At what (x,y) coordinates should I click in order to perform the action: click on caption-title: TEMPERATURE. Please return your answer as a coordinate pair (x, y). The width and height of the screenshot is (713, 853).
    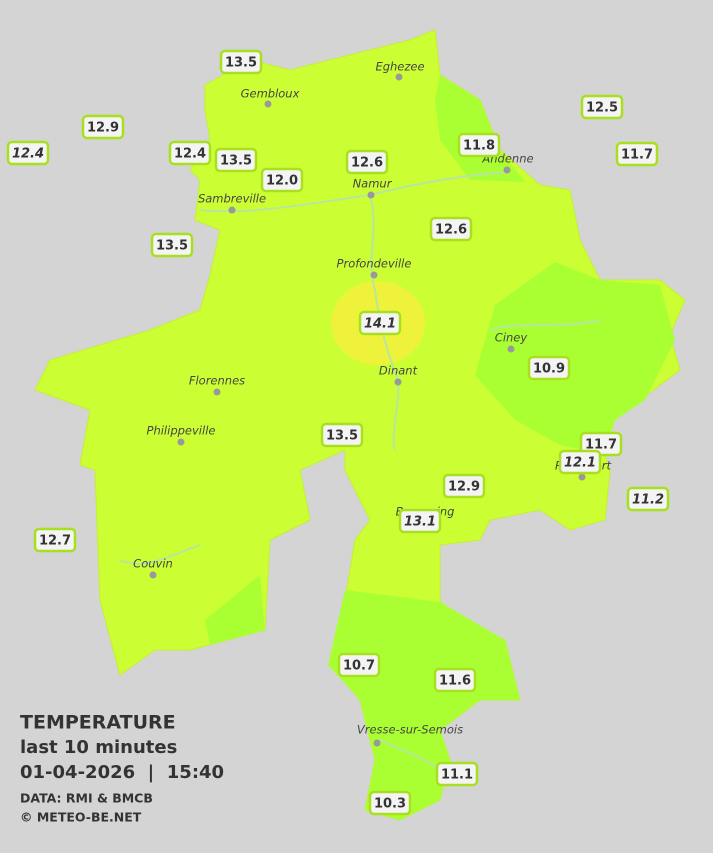
    Looking at the image, I should click on (98, 723).